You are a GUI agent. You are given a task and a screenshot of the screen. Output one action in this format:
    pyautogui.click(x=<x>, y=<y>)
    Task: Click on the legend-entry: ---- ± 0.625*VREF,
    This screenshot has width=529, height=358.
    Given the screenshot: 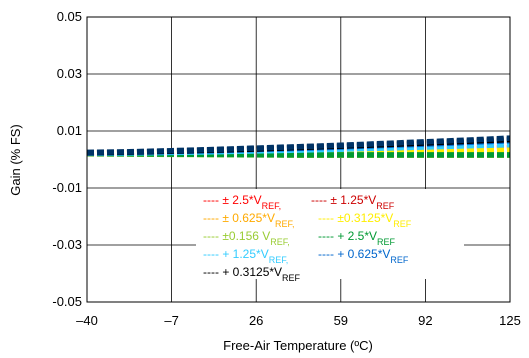 What is the action you would take?
    pyautogui.click(x=248, y=220)
    